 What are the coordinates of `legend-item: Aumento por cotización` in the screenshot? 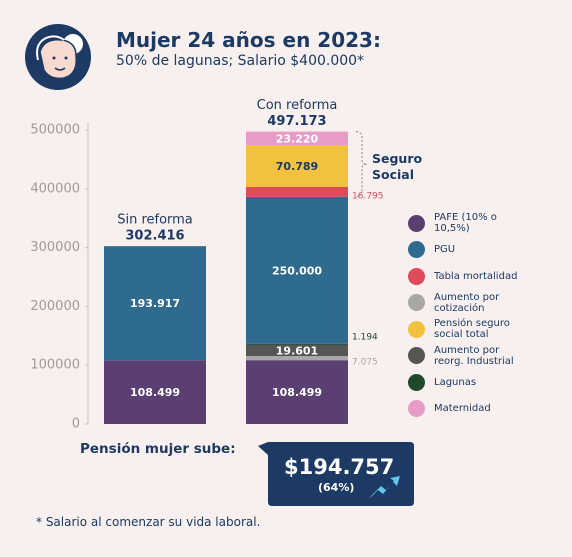 It's located at (488, 303).